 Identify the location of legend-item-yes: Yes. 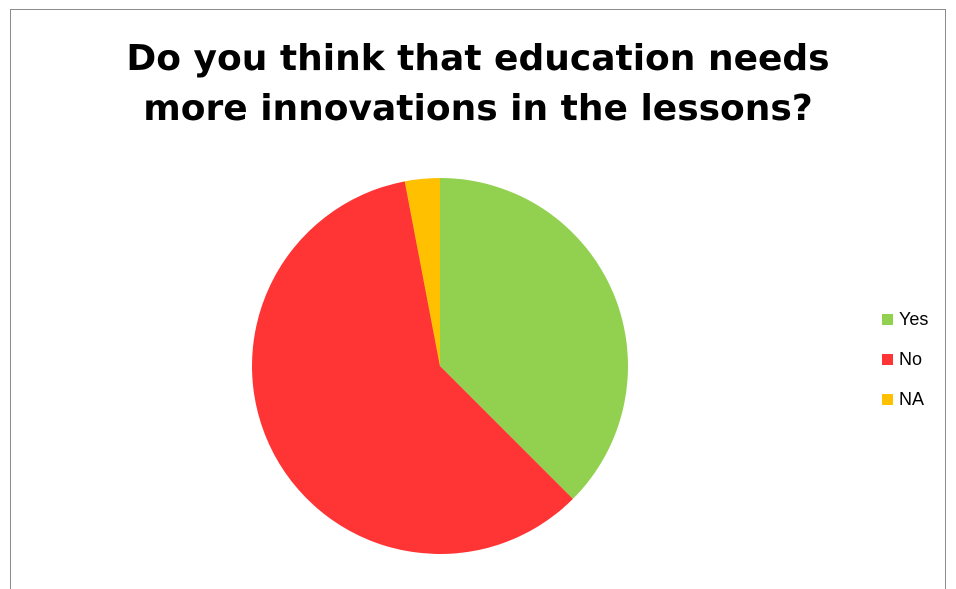
(905, 319).